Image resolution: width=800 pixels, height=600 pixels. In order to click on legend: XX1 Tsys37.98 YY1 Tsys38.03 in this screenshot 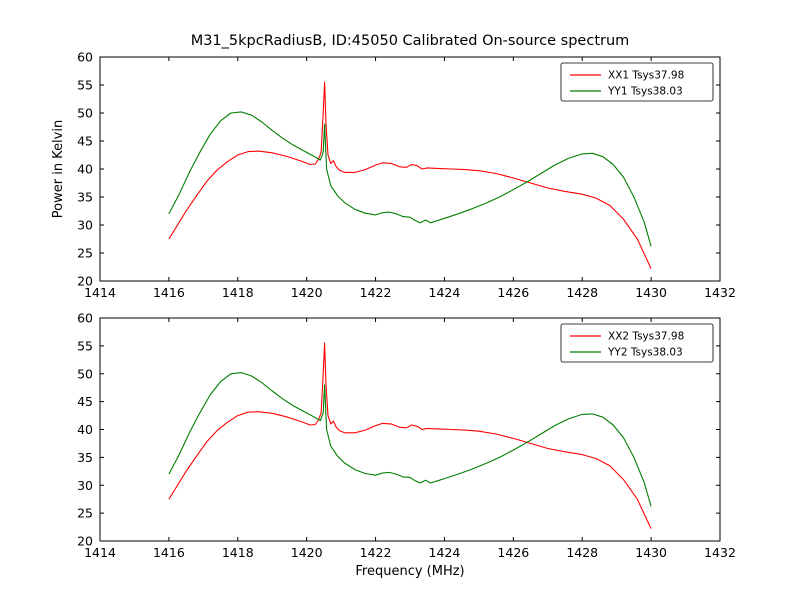, I will do `click(637, 82)`.